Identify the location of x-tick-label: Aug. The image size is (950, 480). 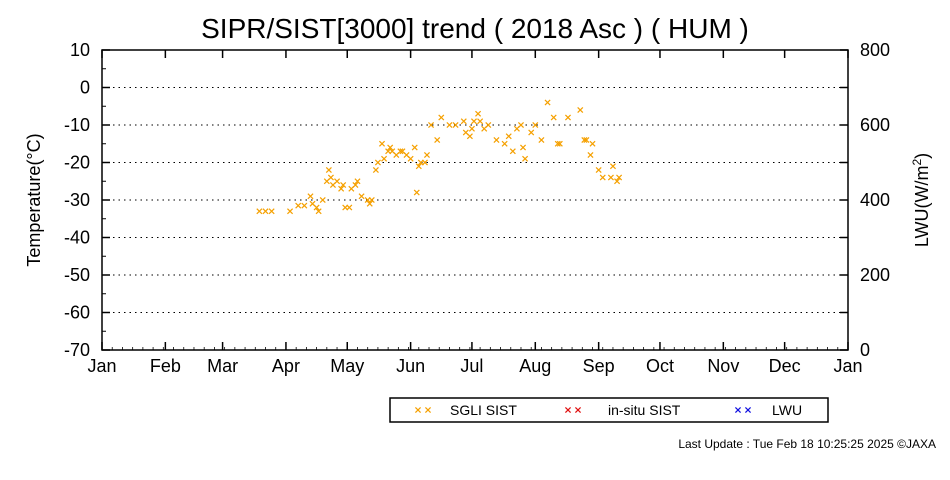
(535, 366).